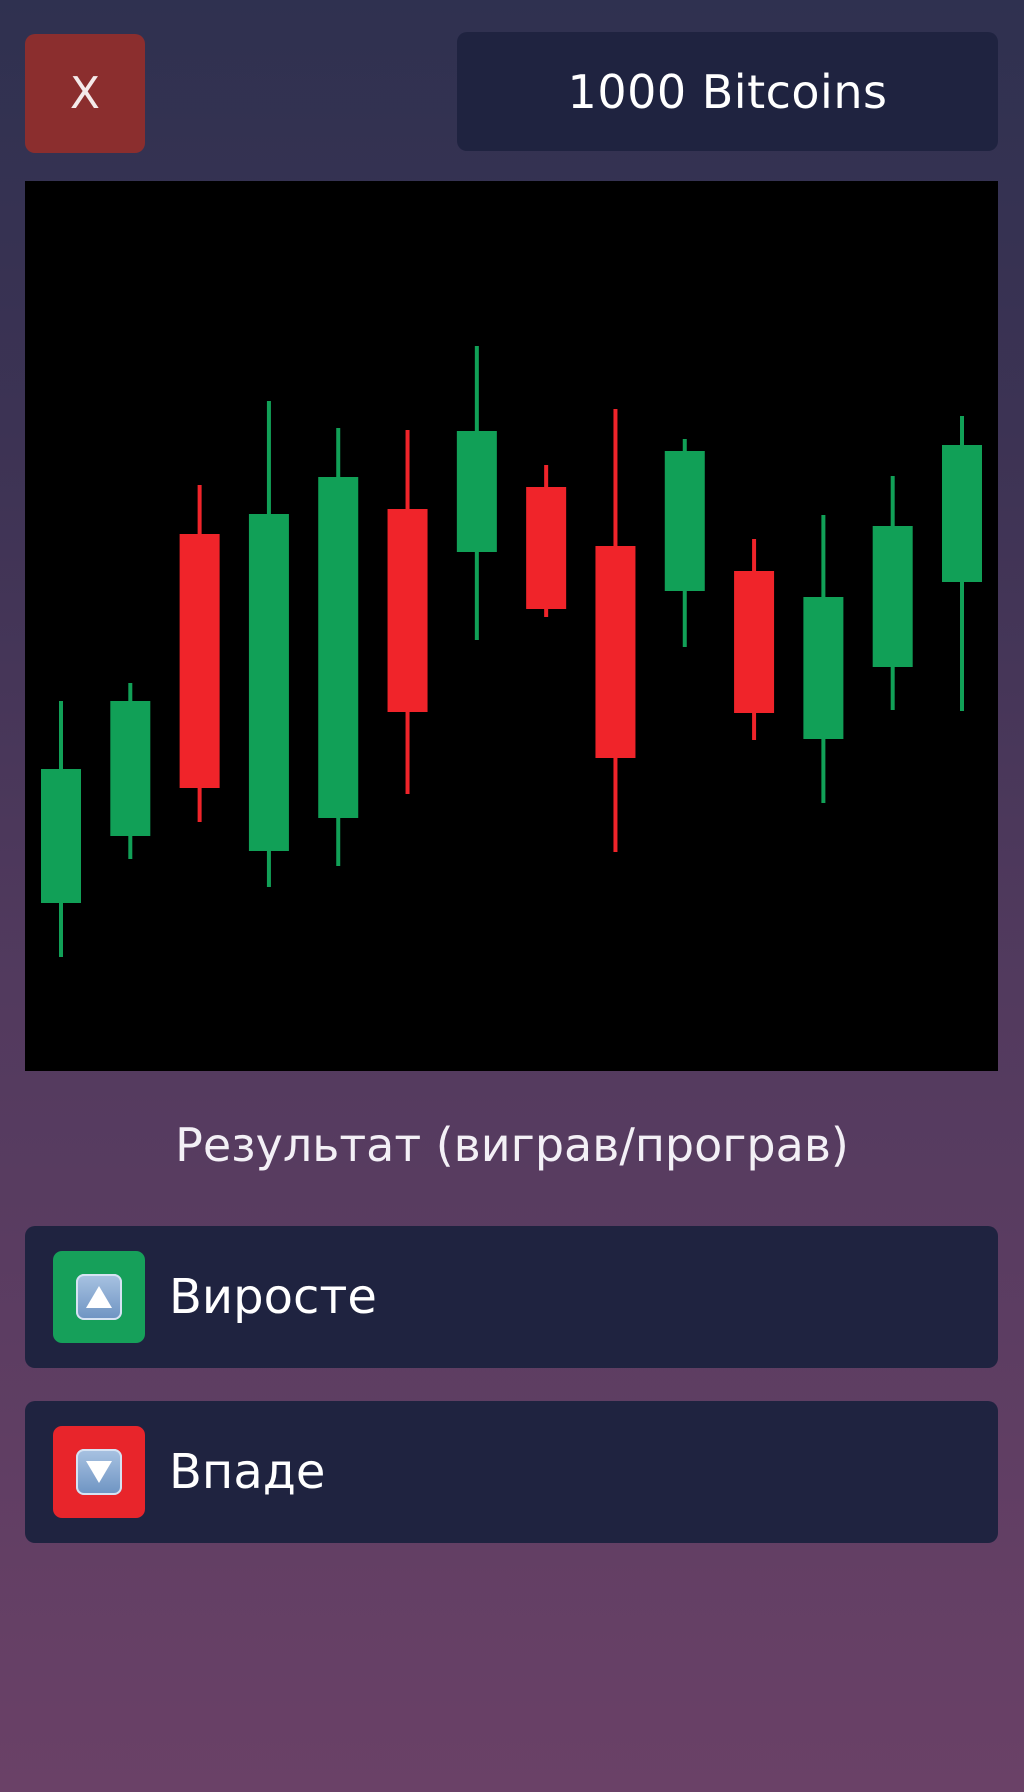  What do you see at coordinates (99, 1297) in the screenshot?
I see `up-arrow-icon` at bounding box center [99, 1297].